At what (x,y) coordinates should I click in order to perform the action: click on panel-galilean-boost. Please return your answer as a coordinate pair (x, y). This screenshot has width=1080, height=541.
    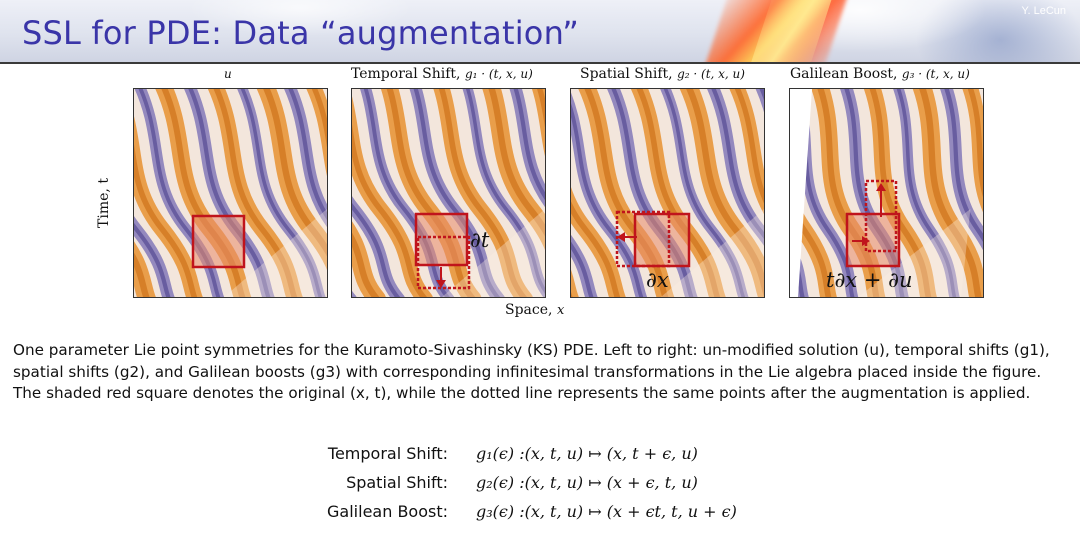
    Looking at the image, I should click on (886, 193).